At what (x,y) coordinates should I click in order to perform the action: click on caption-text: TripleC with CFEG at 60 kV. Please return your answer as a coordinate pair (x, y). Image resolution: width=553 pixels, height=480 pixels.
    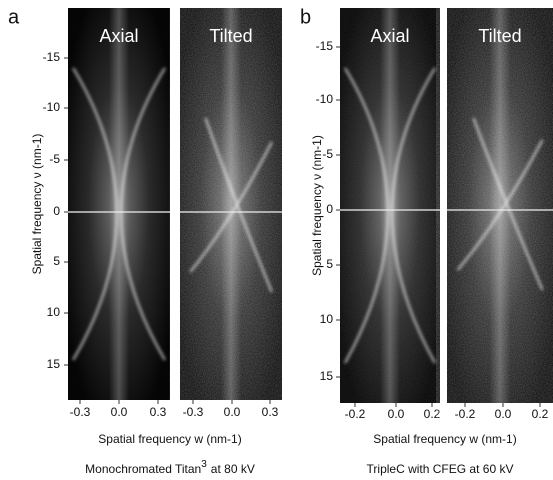
    Looking at the image, I should click on (440, 469).